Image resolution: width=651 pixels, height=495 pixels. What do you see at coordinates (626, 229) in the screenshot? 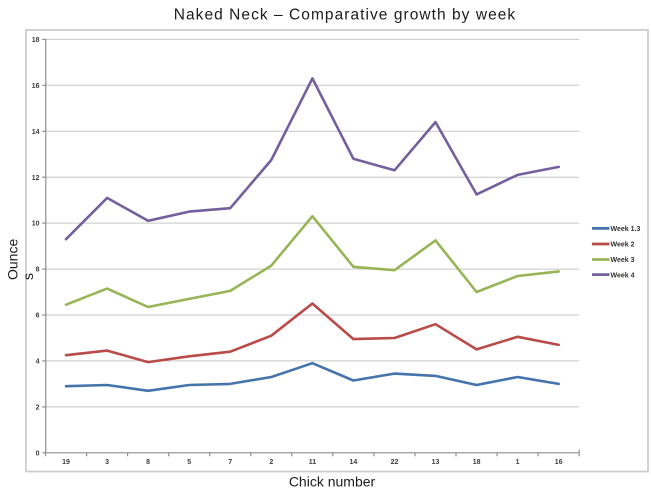
I see `svg-text: Week 1.3` at bounding box center [626, 229].